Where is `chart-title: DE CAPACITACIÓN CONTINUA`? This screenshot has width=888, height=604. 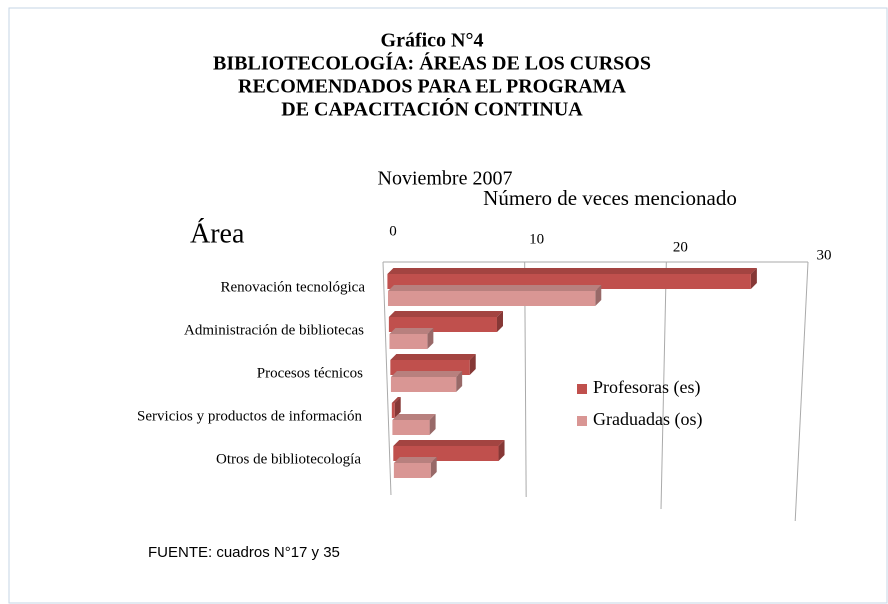
chart-title: DE CAPACITACIÓN CONTINUA is located at coordinates (432, 109).